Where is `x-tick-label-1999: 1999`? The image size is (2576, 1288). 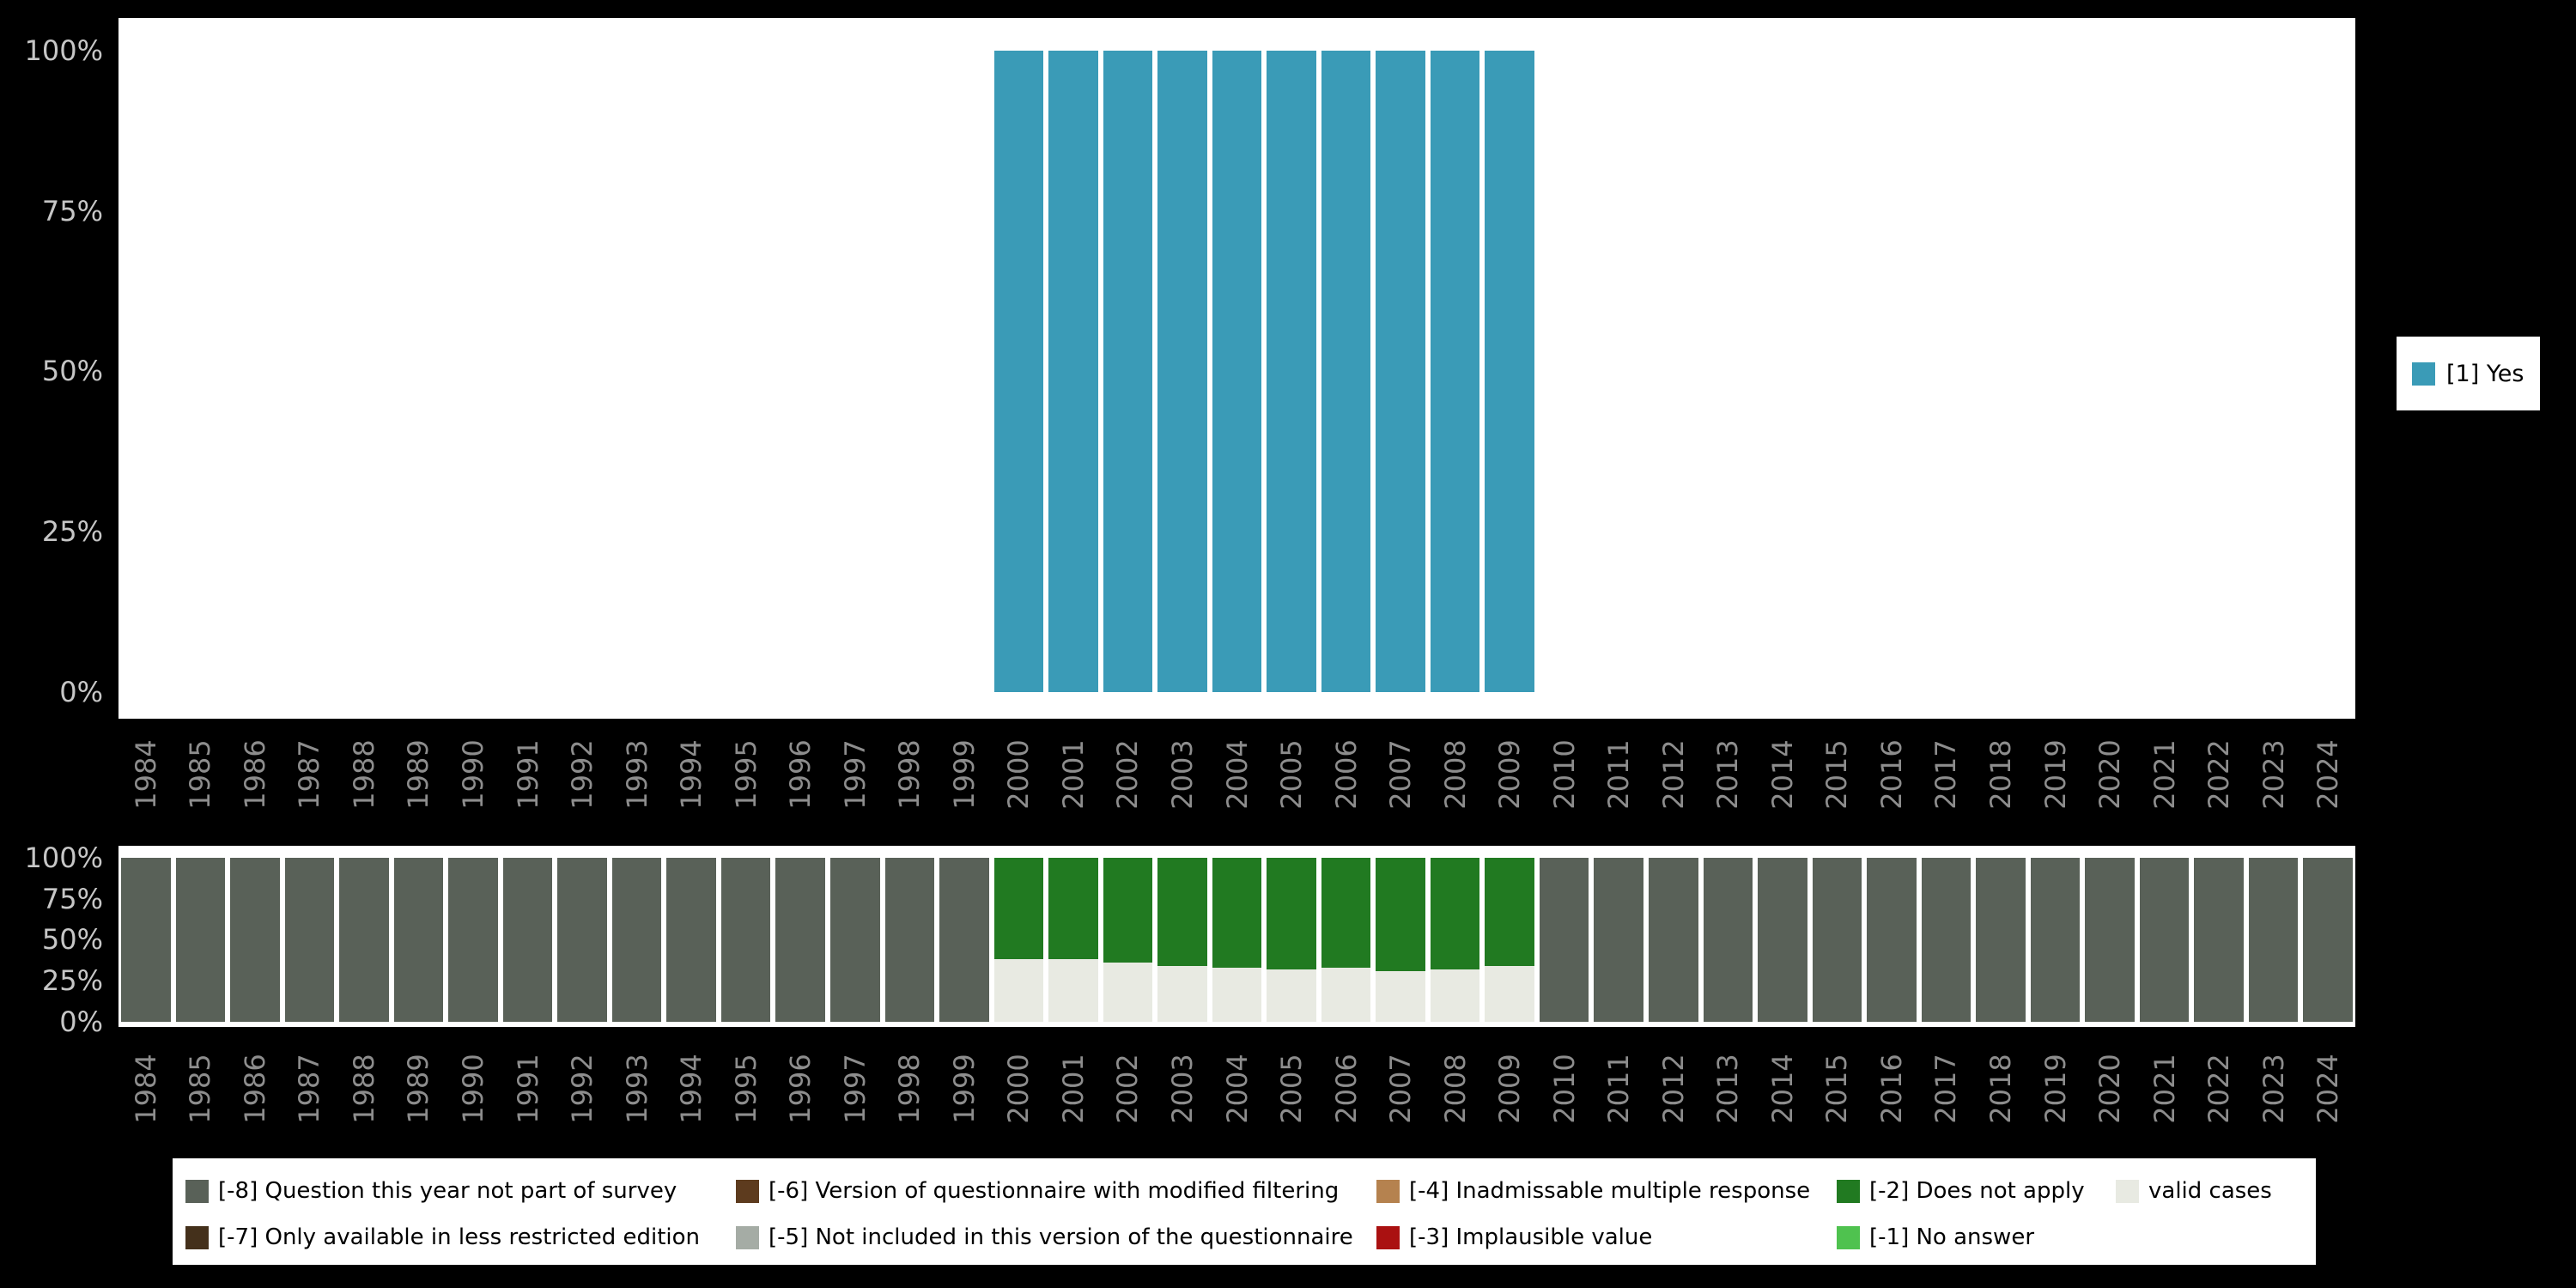
x-tick-label-1999: 1999 is located at coordinates (964, 775).